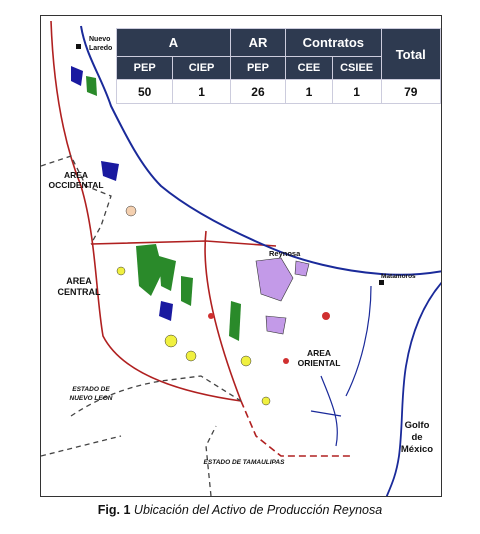 This screenshot has width=480, height=534. What do you see at coordinates (417, 449) in the screenshot?
I see `sea-label: México` at bounding box center [417, 449].